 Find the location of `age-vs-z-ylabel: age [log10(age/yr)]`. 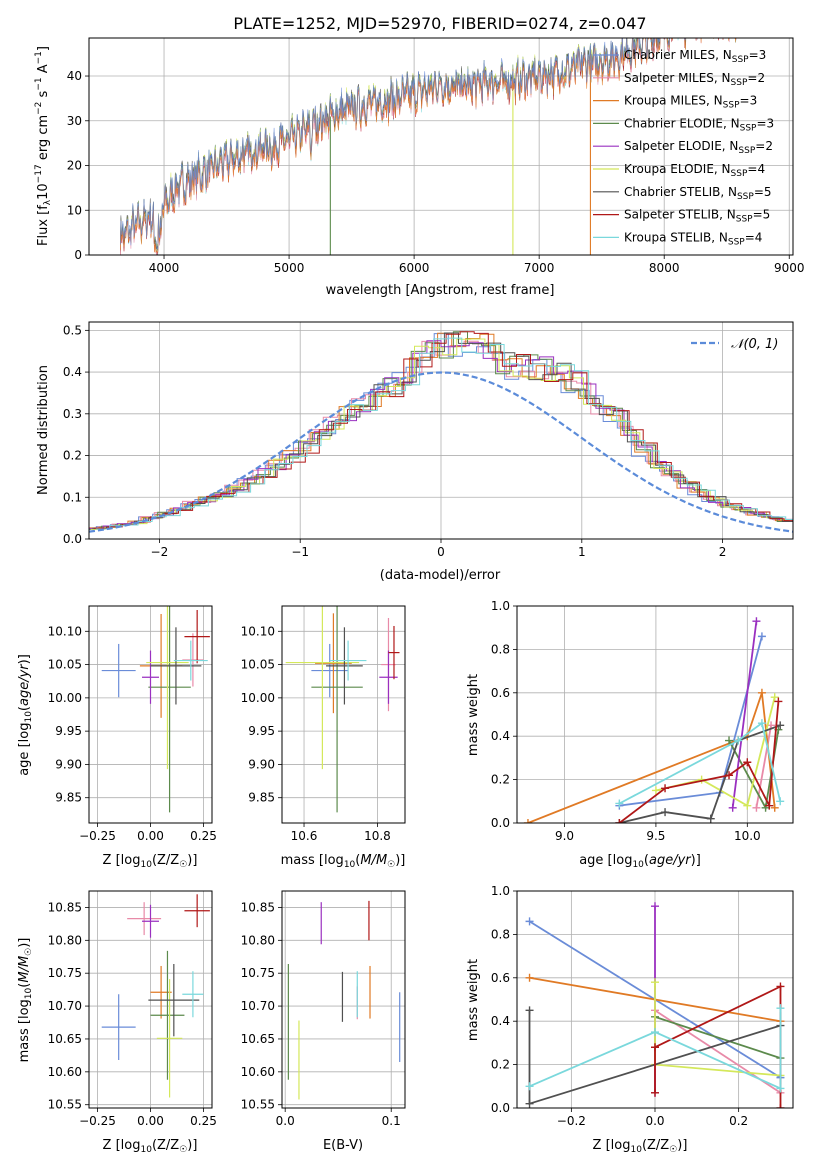

age-vs-z-ylabel: age [log10(age/yr)] is located at coordinates (25, 715).